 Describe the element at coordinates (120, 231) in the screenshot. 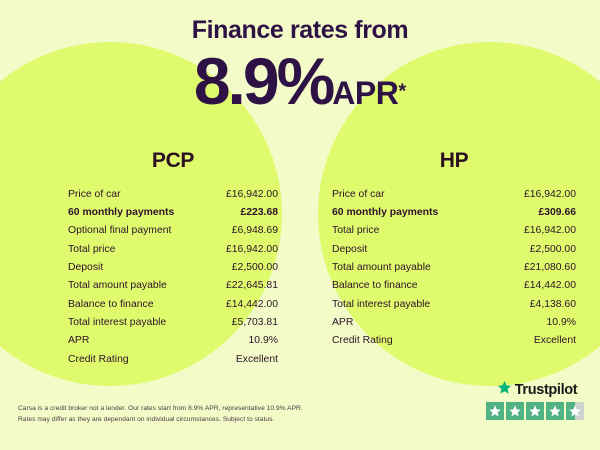

I see `row-label: Optional final payment` at that location.